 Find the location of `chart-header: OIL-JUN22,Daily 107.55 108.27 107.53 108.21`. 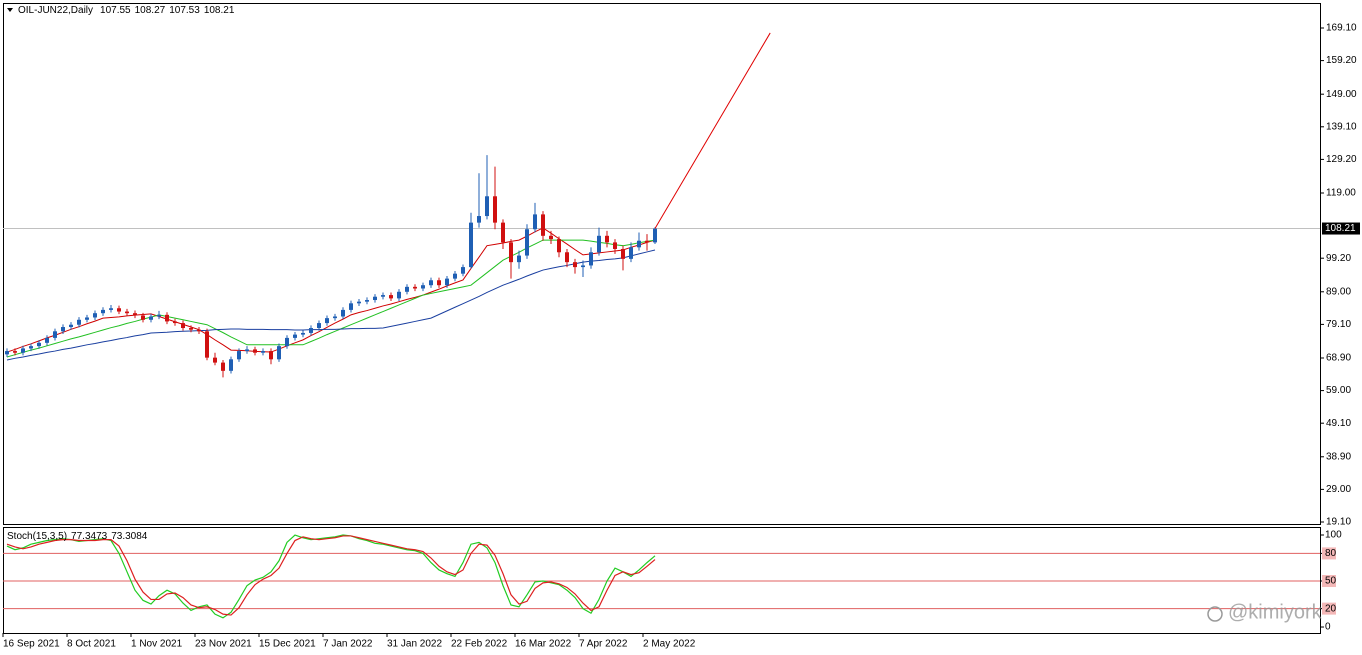

chart-header: OIL-JUN22,Daily 107.55 108.27 107.53 108.21 is located at coordinates (126, 10).